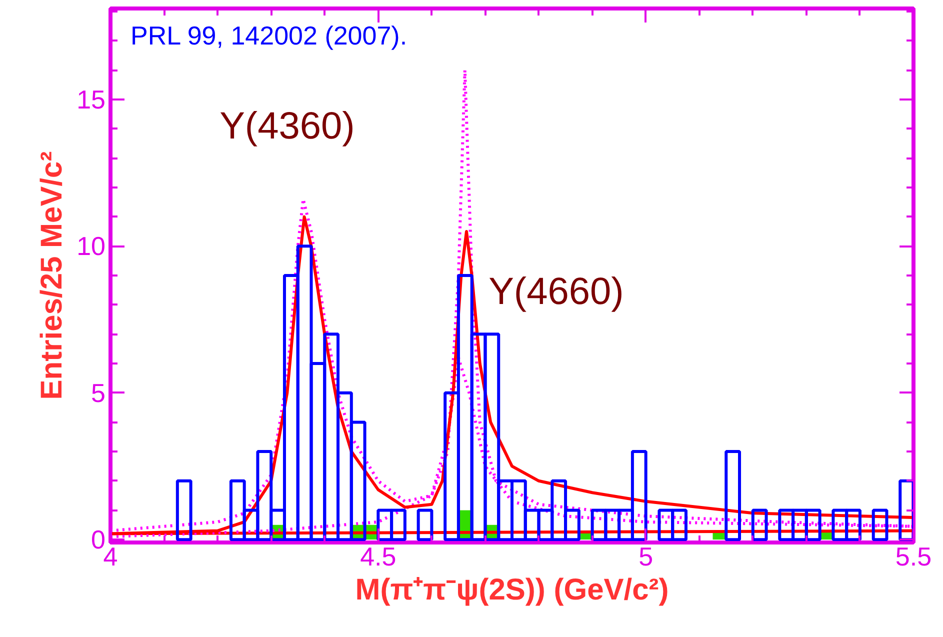  Describe the element at coordinates (110, 557) in the screenshot. I see `x-tick-label: 4` at that location.